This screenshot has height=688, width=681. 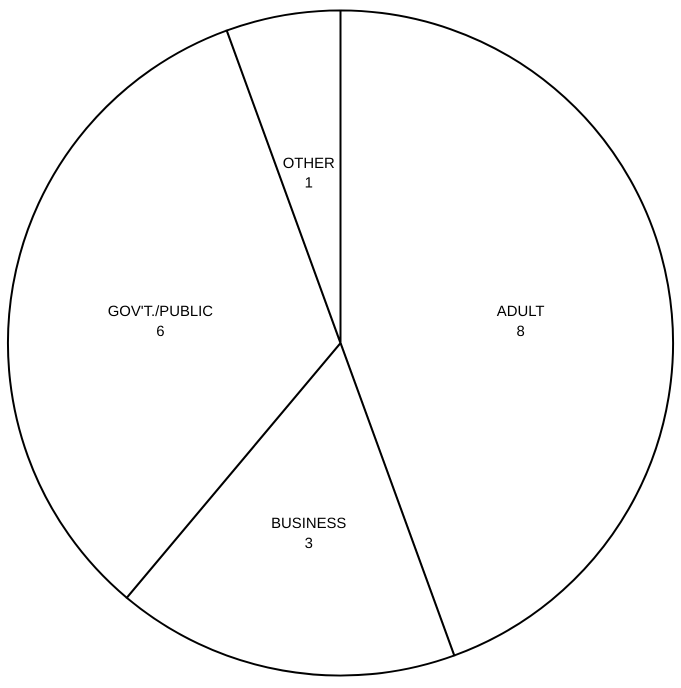 I want to click on data-label: 6, so click(x=160, y=332).